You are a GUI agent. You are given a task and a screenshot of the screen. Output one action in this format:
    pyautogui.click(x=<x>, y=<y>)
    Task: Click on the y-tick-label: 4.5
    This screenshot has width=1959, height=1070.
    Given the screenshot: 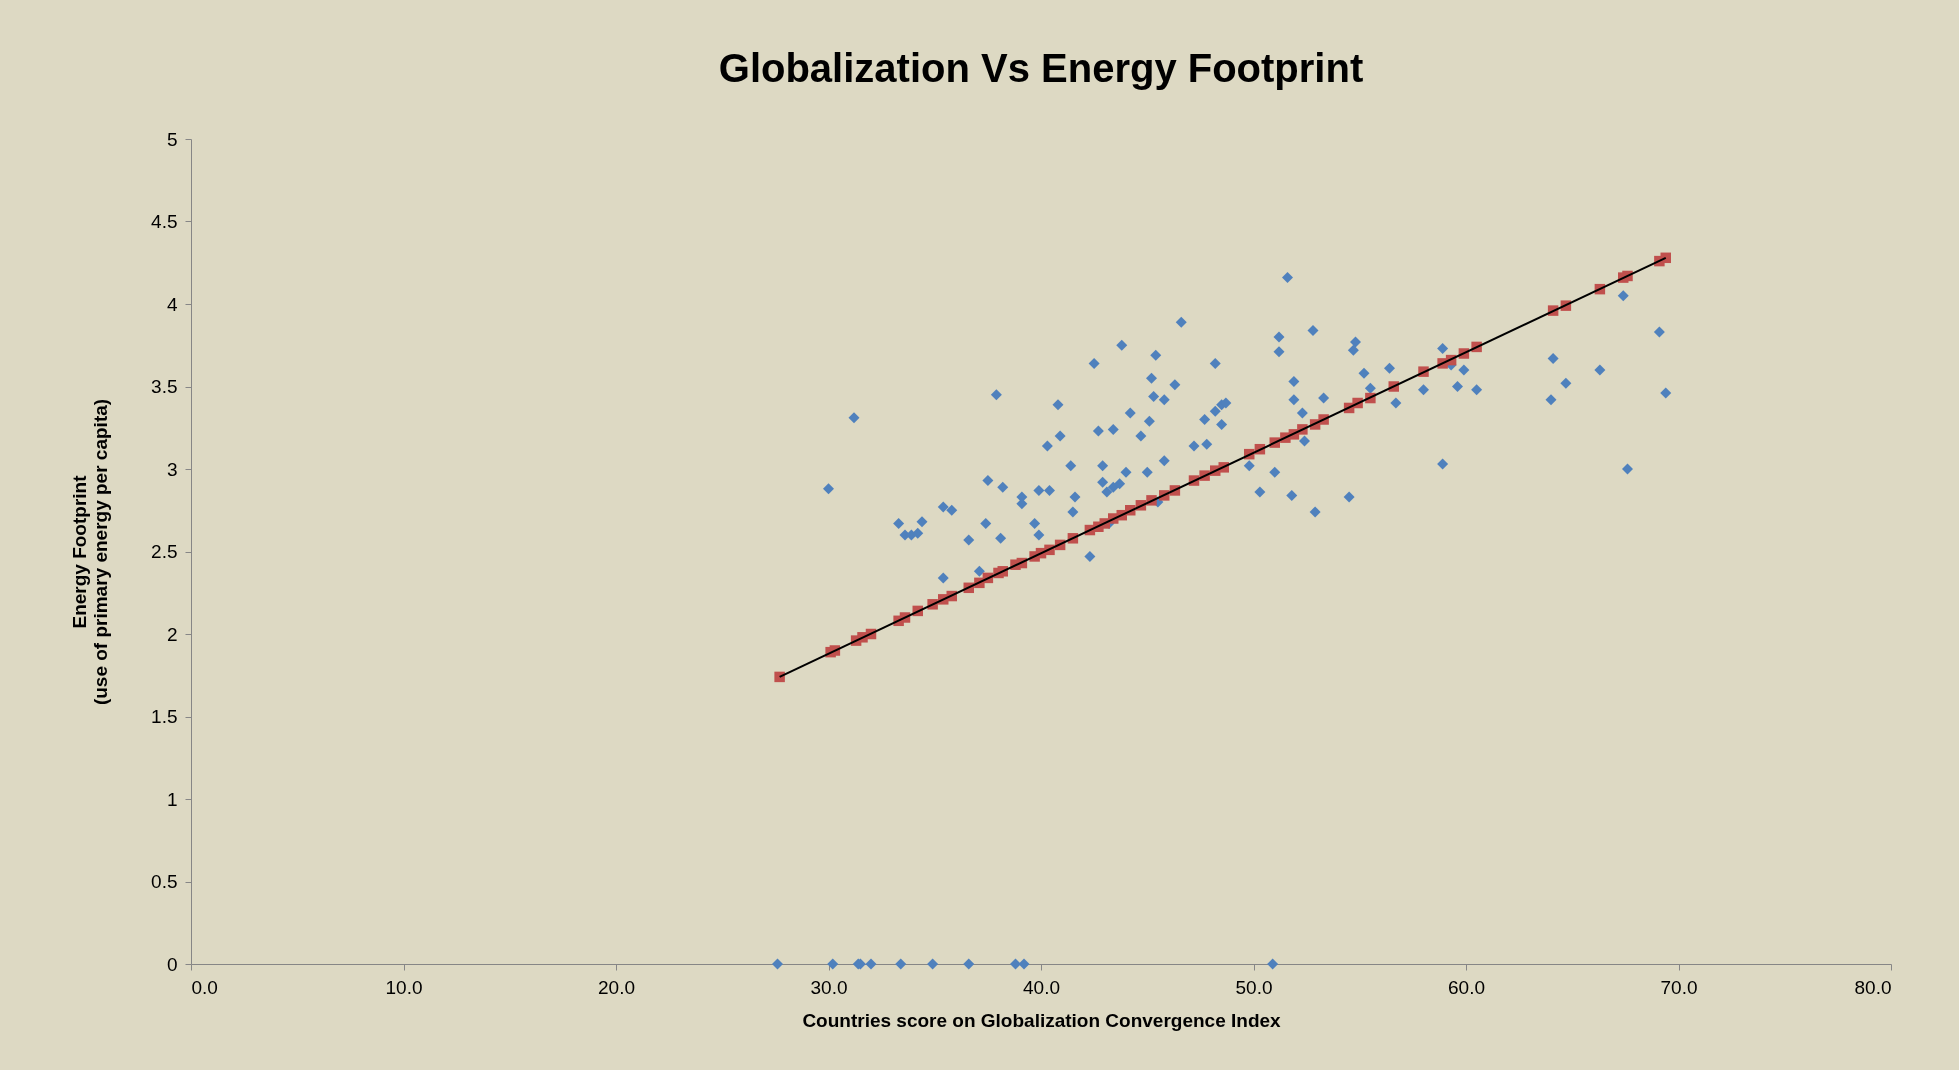 What is the action you would take?
    pyautogui.click(x=164, y=221)
    